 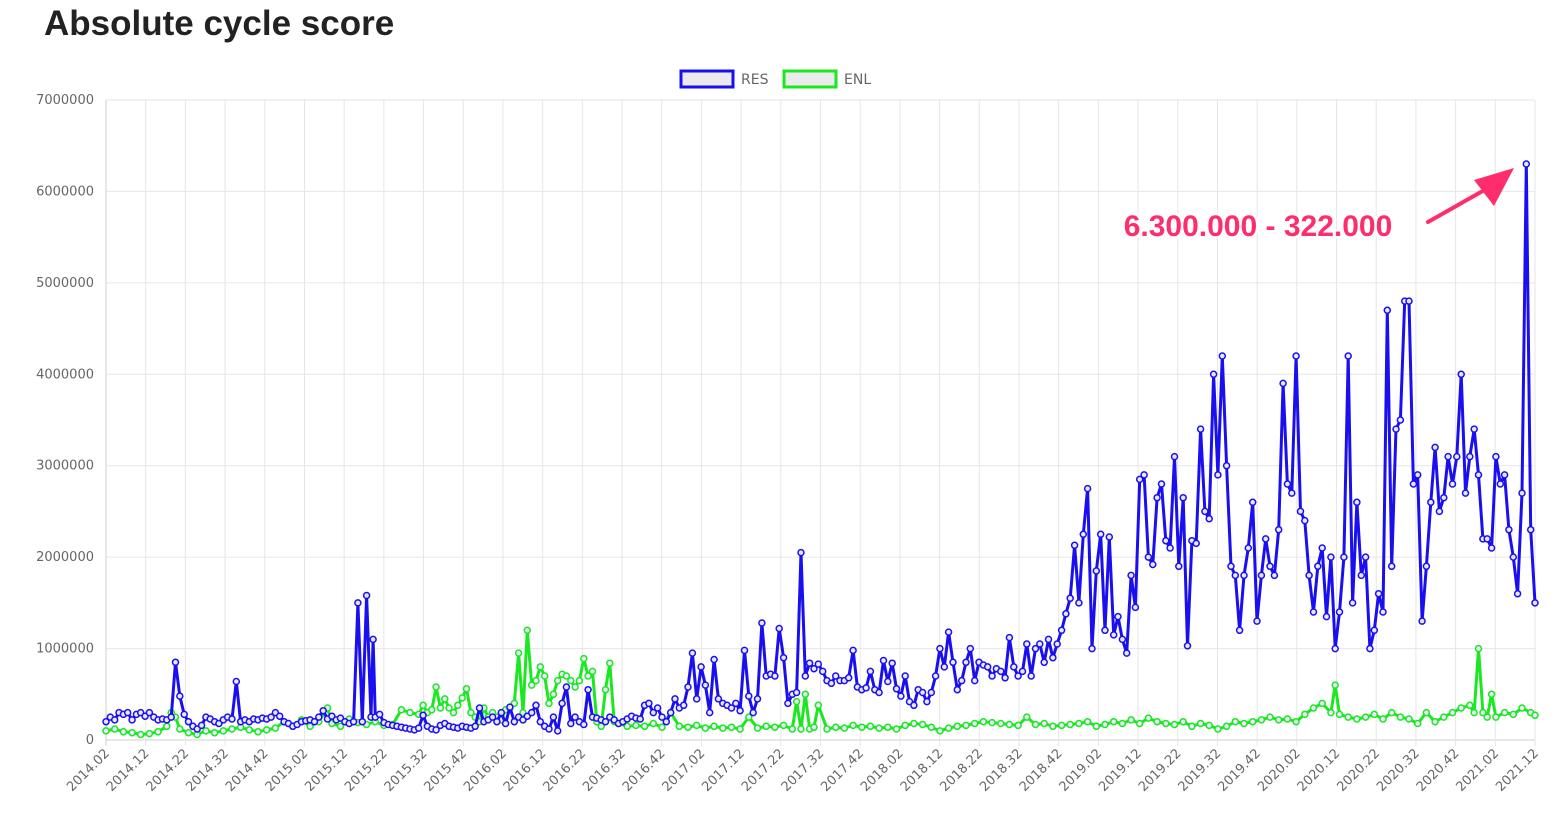 What do you see at coordinates (1081, 770) in the screenshot?
I see `x-tick-label: 2019.02` at bounding box center [1081, 770].